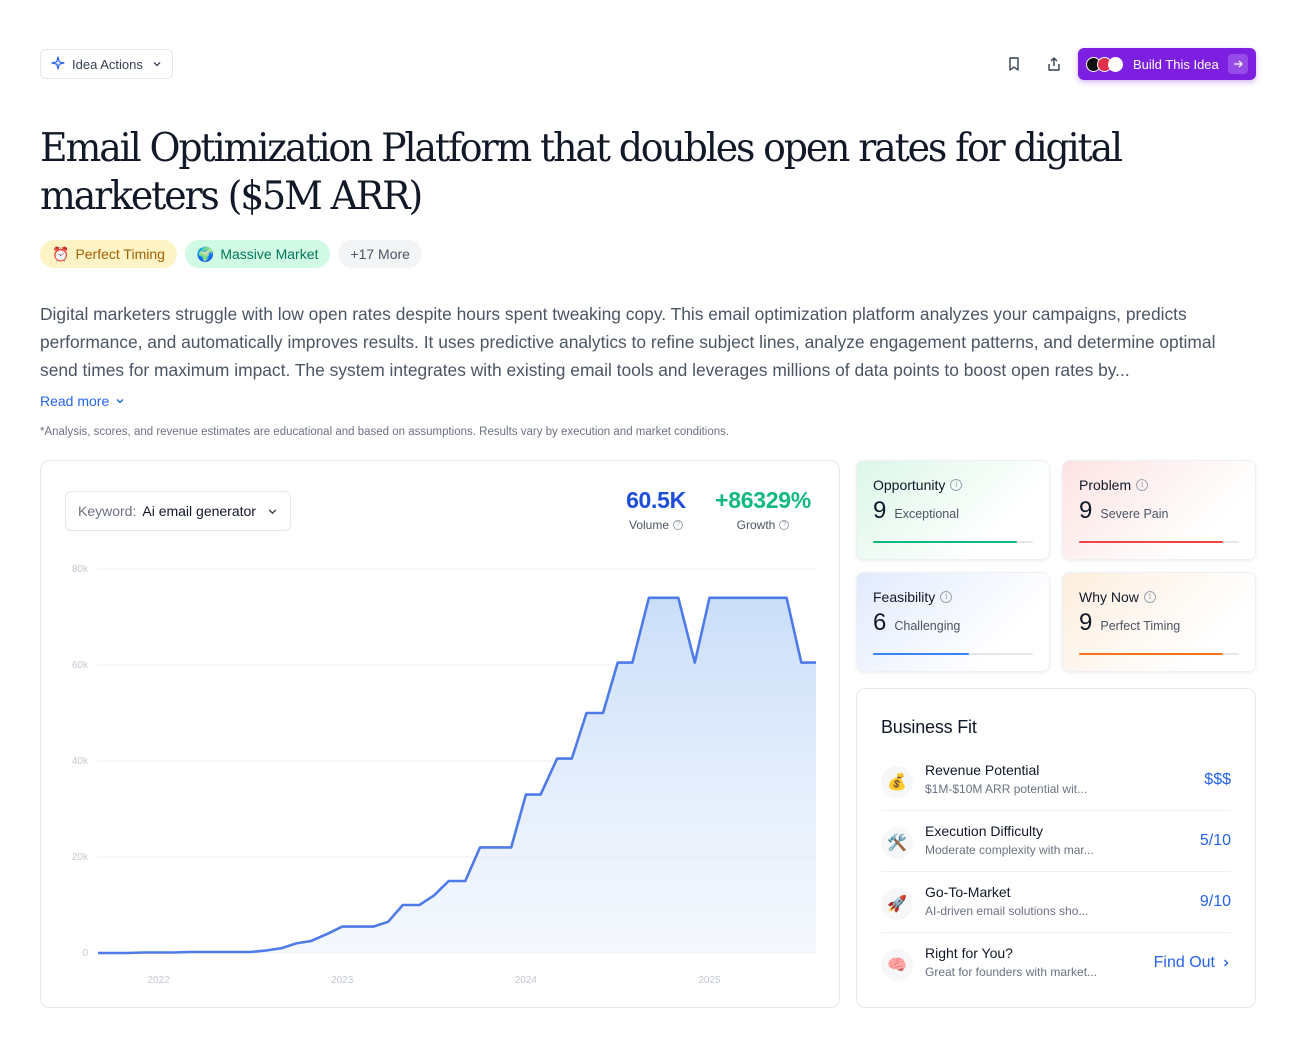 This screenshot has width=1296, height=1048. Describe the element at coordinates (1115, 64) in the screenshot. I see `avatar` at that location.